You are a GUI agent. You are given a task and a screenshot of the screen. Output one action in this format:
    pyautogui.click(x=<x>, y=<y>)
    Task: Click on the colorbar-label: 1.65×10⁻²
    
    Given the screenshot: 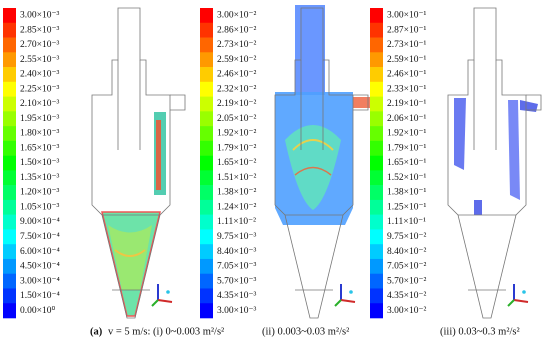 What is the action you would take?
    pyautogui.click(x=236, y=163)
    